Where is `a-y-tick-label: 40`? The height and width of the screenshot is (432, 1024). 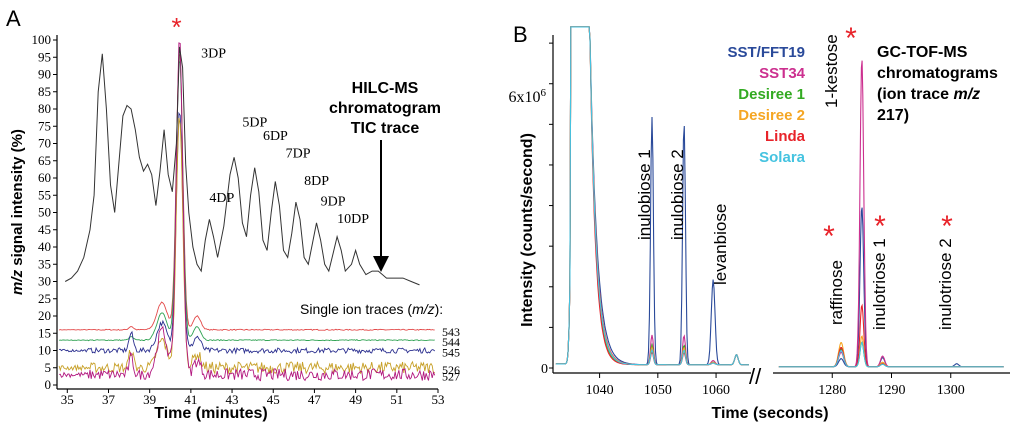 a-y-tick-label: 40 is located at coordinates (44, 246).